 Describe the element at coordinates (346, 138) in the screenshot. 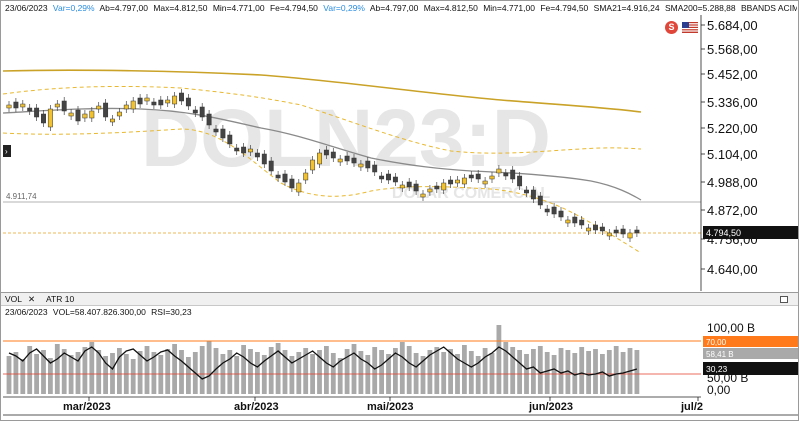

I see `watermark-symbol: DOLN23:D` at that location.